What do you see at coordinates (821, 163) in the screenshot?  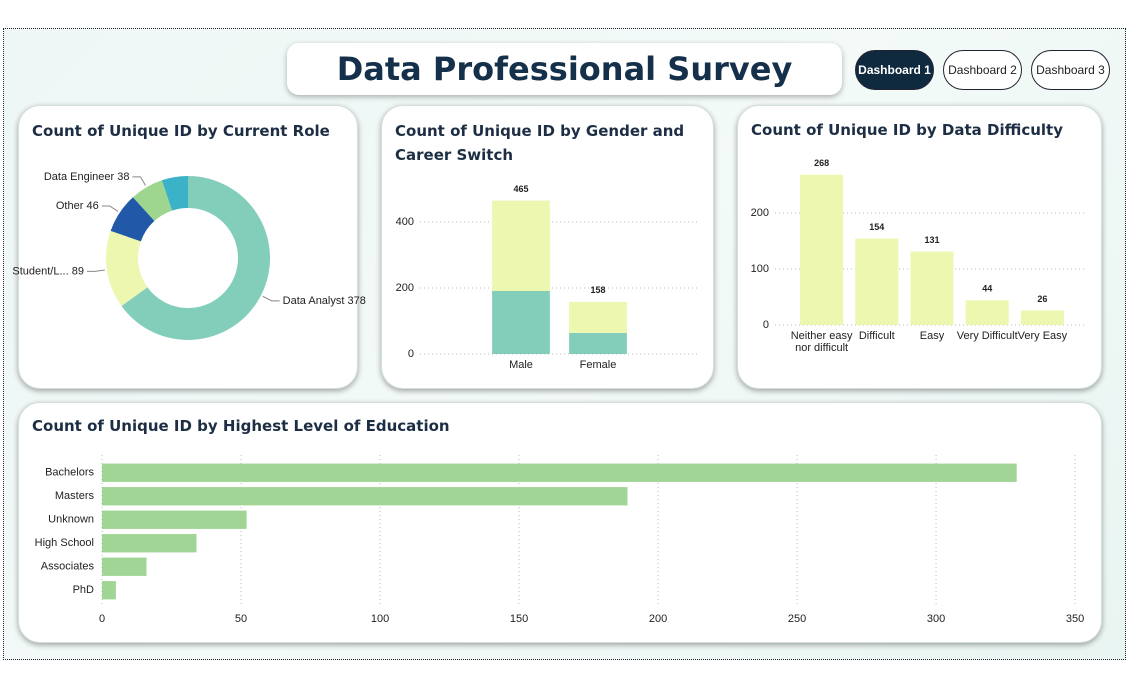 I see `value-label: 268` at bounding box center [821, 163].